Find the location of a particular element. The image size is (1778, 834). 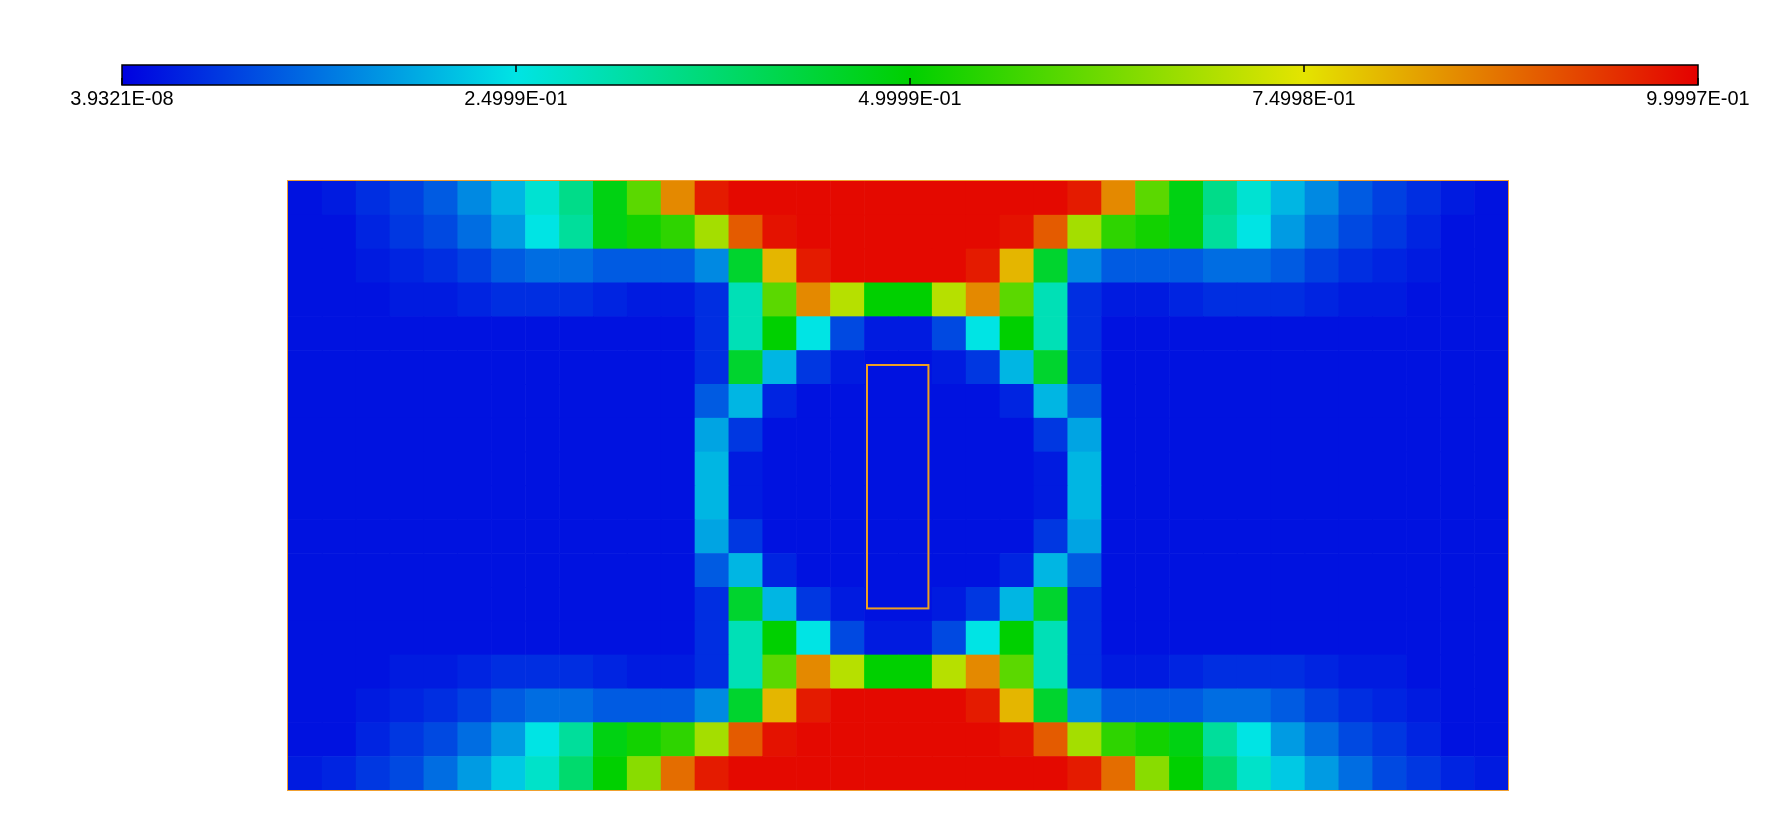

color-bar-label: 9.9997E-01 is located at coordinates (1698, 98).